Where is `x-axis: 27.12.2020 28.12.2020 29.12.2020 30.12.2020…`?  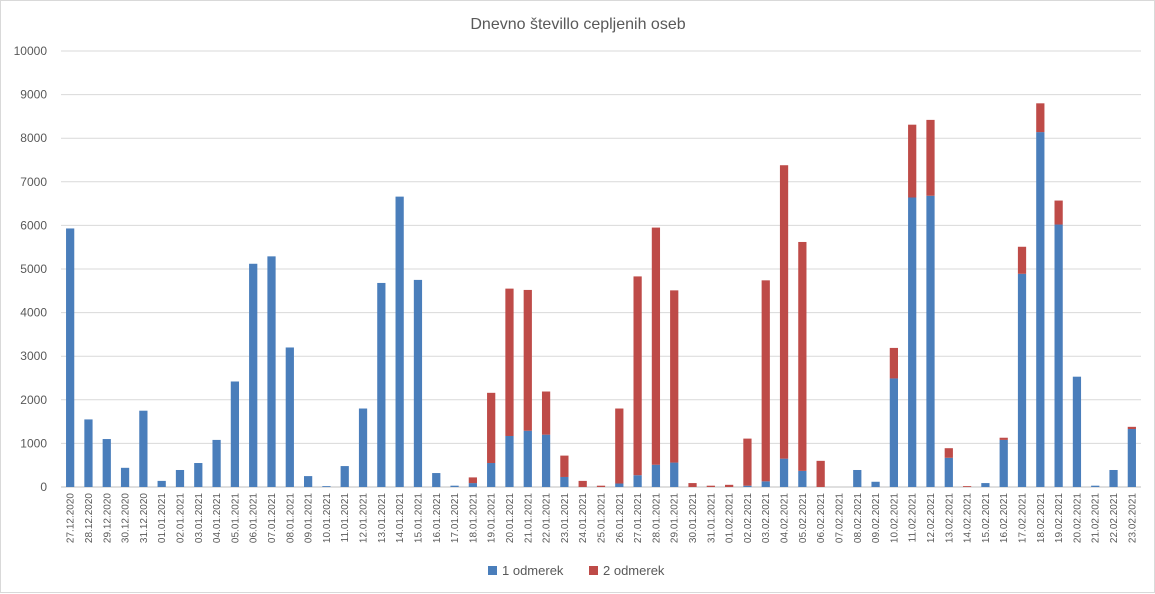 x-axis: 27.12.2020 28.12.2020 29.12.2020 30.12.2020… is located at coordinates (602, 518).